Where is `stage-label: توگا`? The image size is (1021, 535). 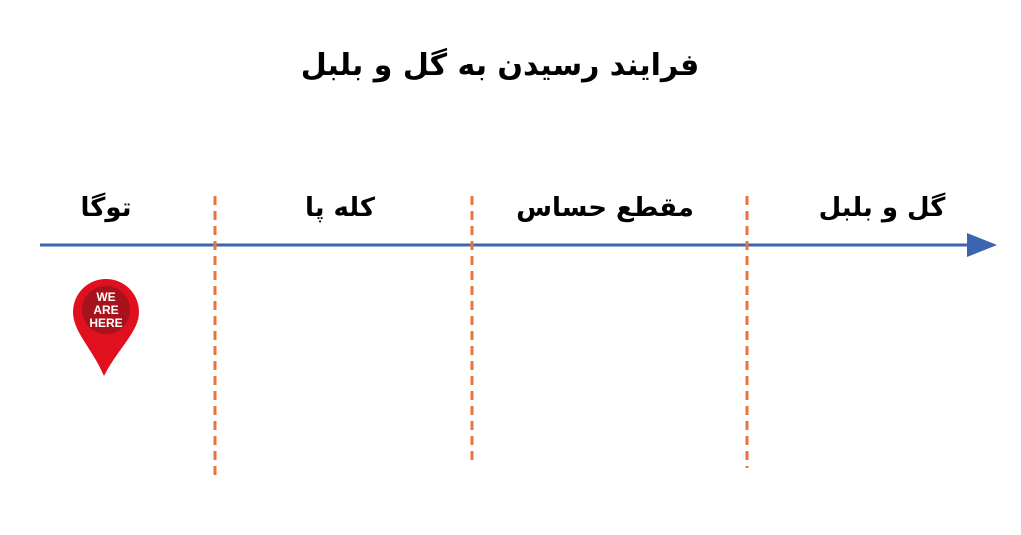 stage-label: توگا is located at coordinates (106, 208).